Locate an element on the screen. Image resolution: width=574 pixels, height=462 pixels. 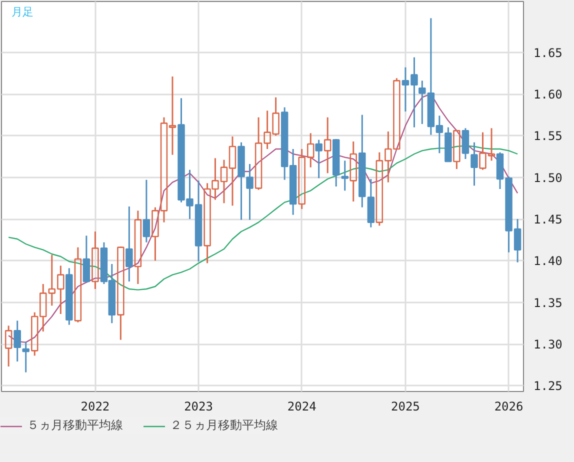
y-tick-label: 1.55 is located at coordinates (548, 136).